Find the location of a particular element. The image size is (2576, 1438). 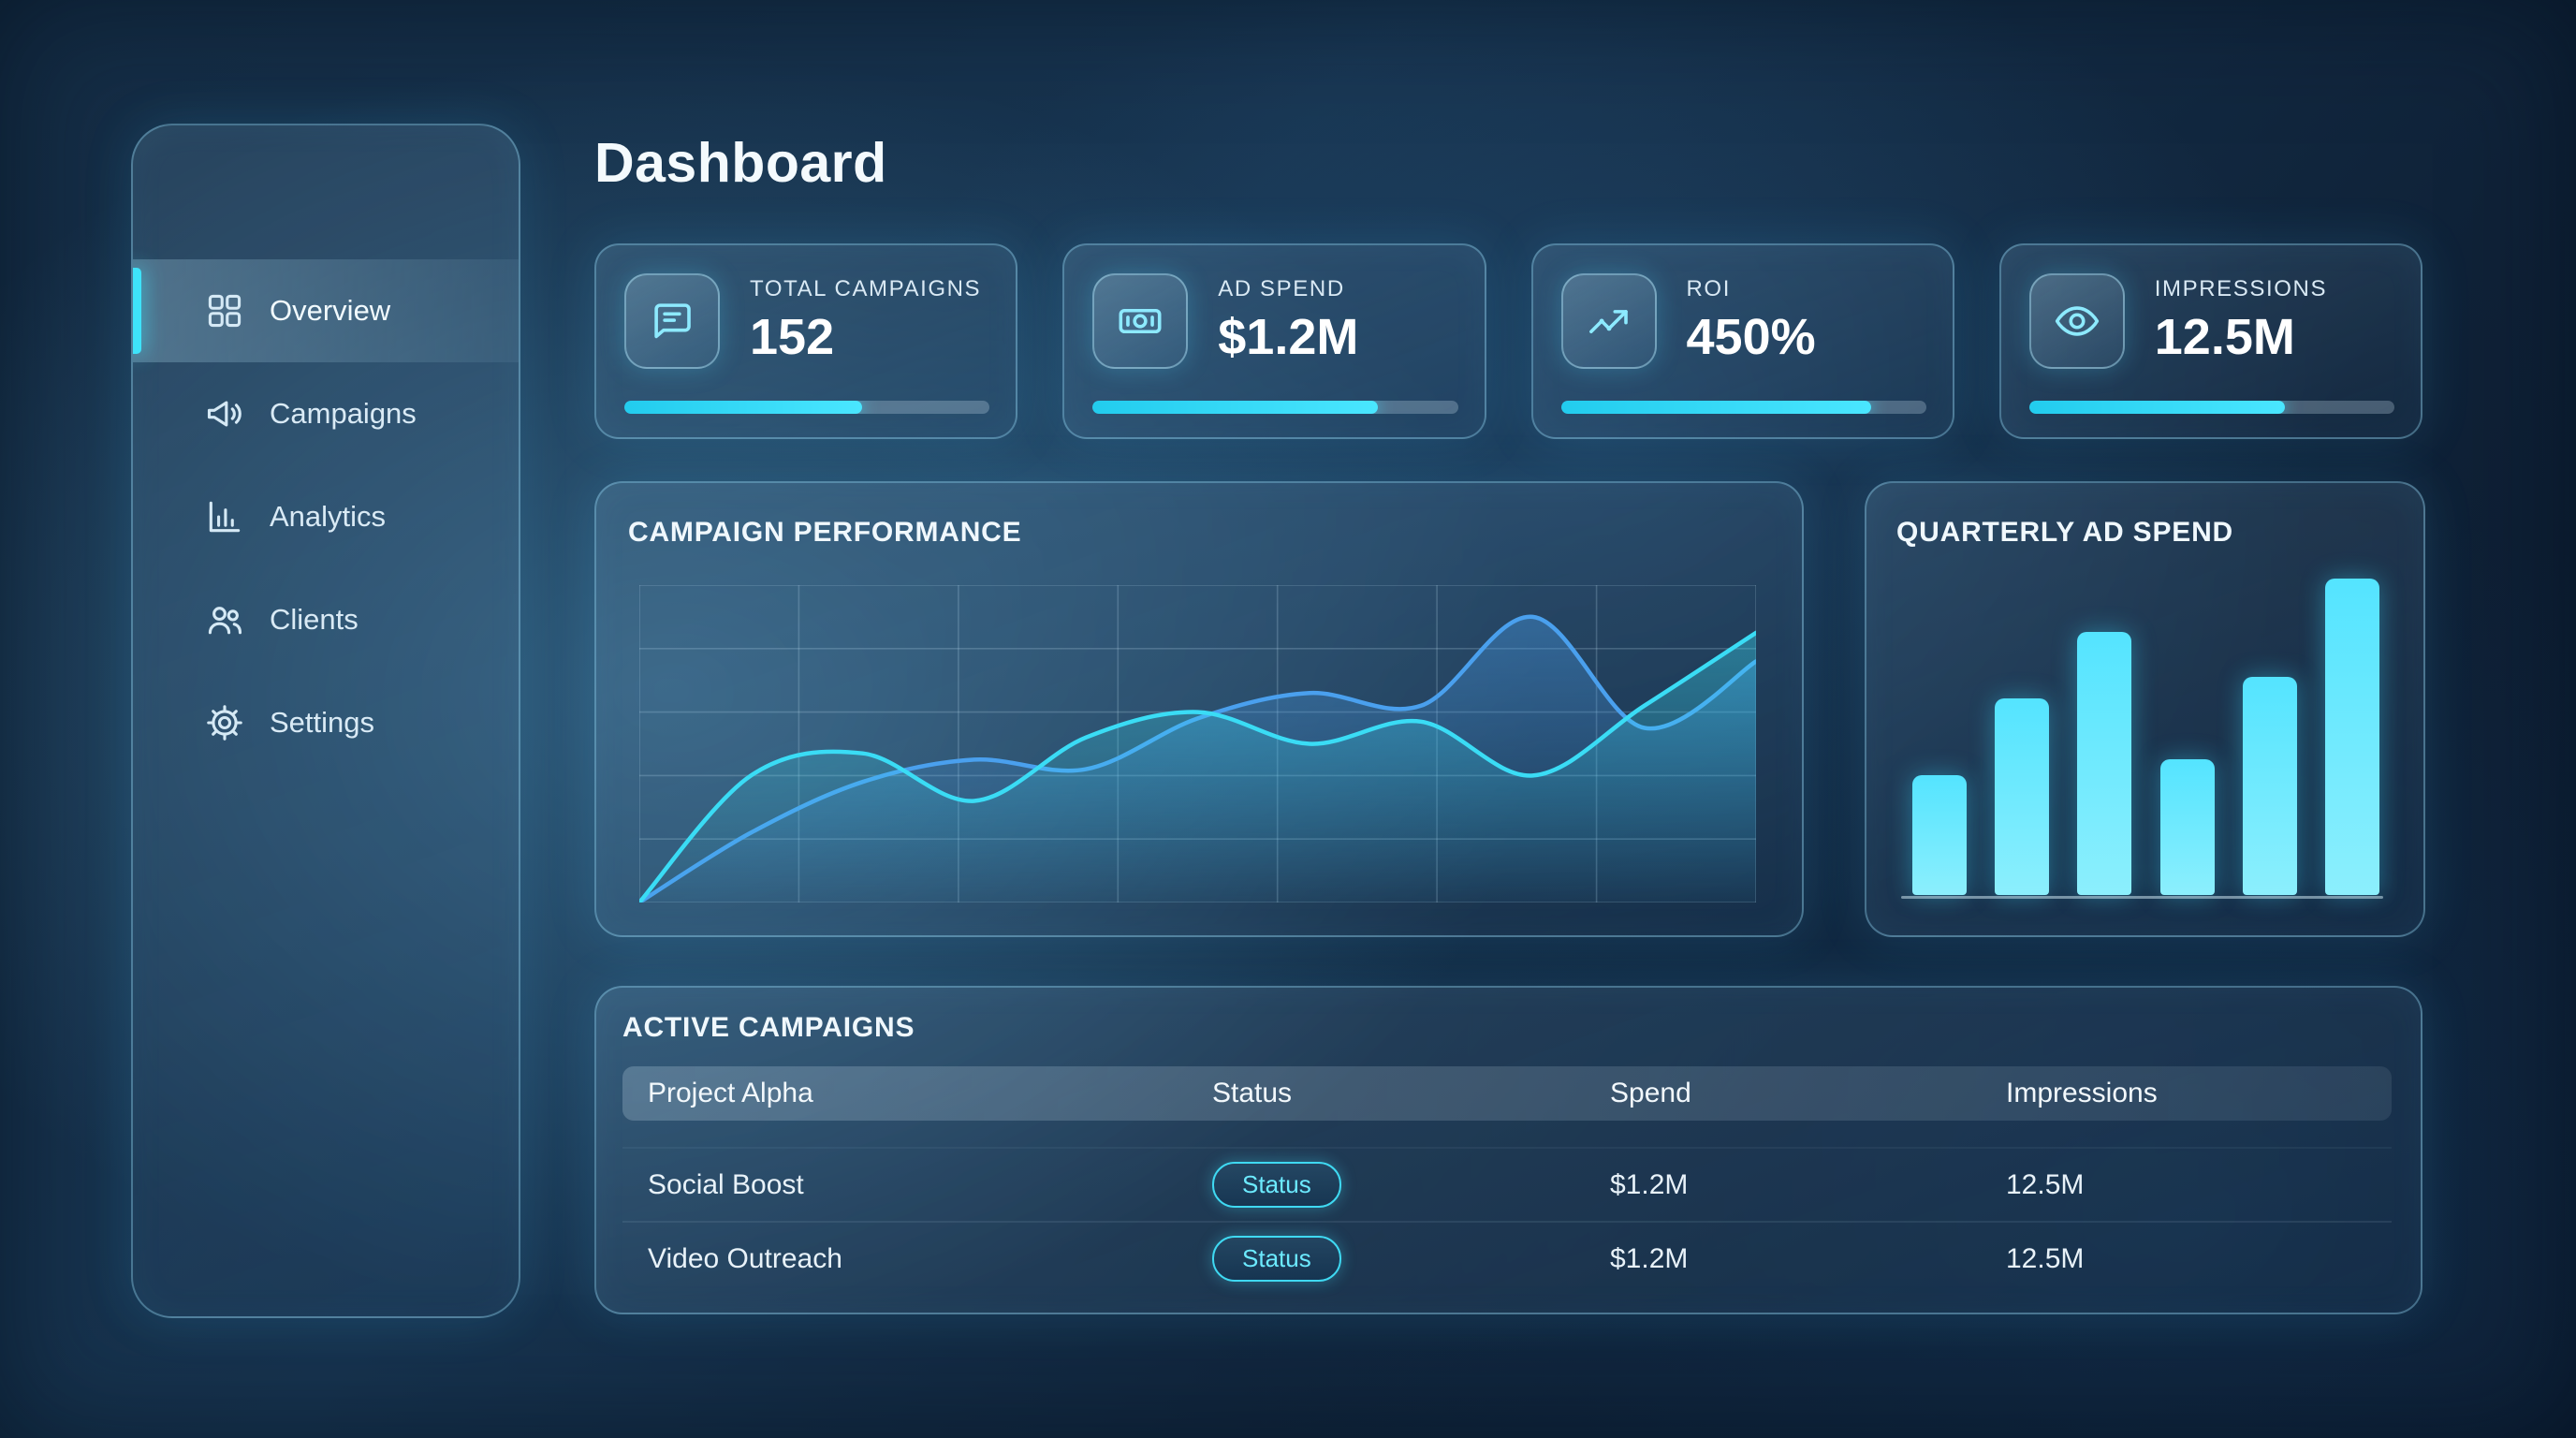

sidebar-item-settings: Settings is located at coordinates (326, 722).